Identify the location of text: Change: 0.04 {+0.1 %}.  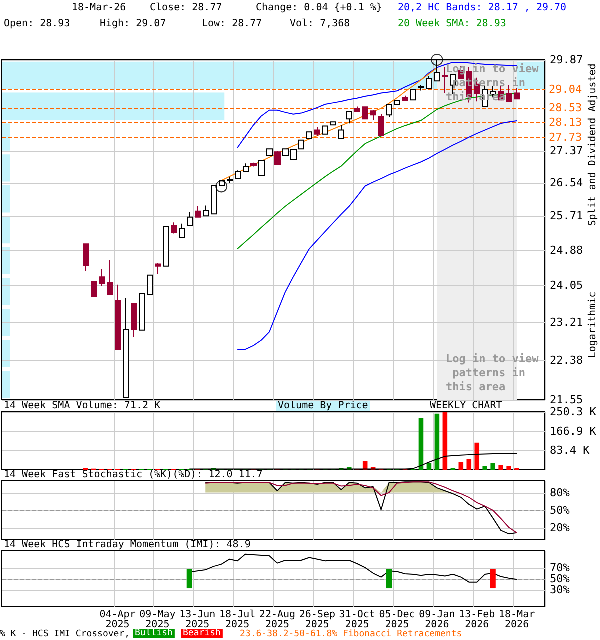
(319, 8).